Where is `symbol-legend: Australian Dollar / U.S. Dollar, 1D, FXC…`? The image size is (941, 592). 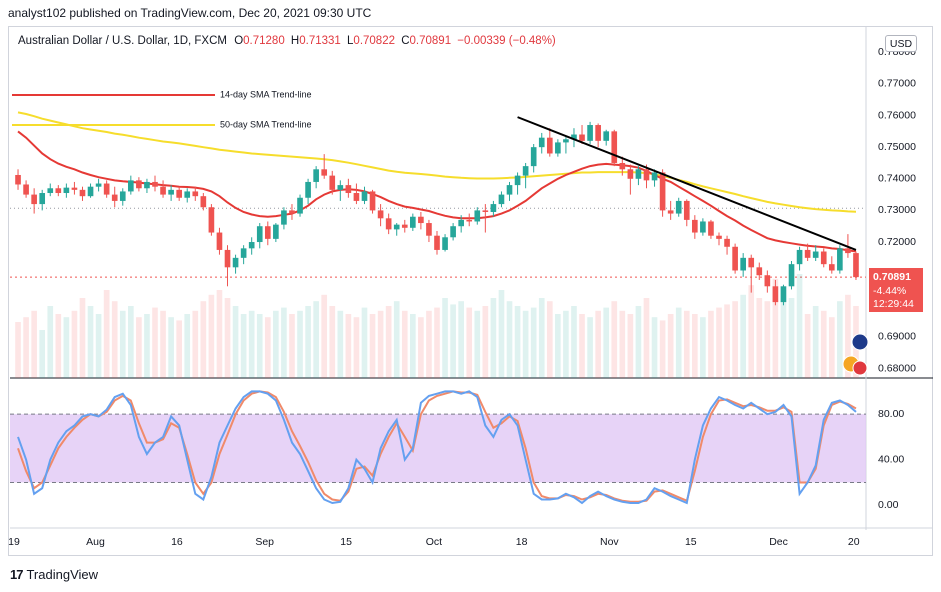 symbol-legend: Australian Dollar / U.S. Dollar, 1D, FXC… is located at coordinates (287, 41).